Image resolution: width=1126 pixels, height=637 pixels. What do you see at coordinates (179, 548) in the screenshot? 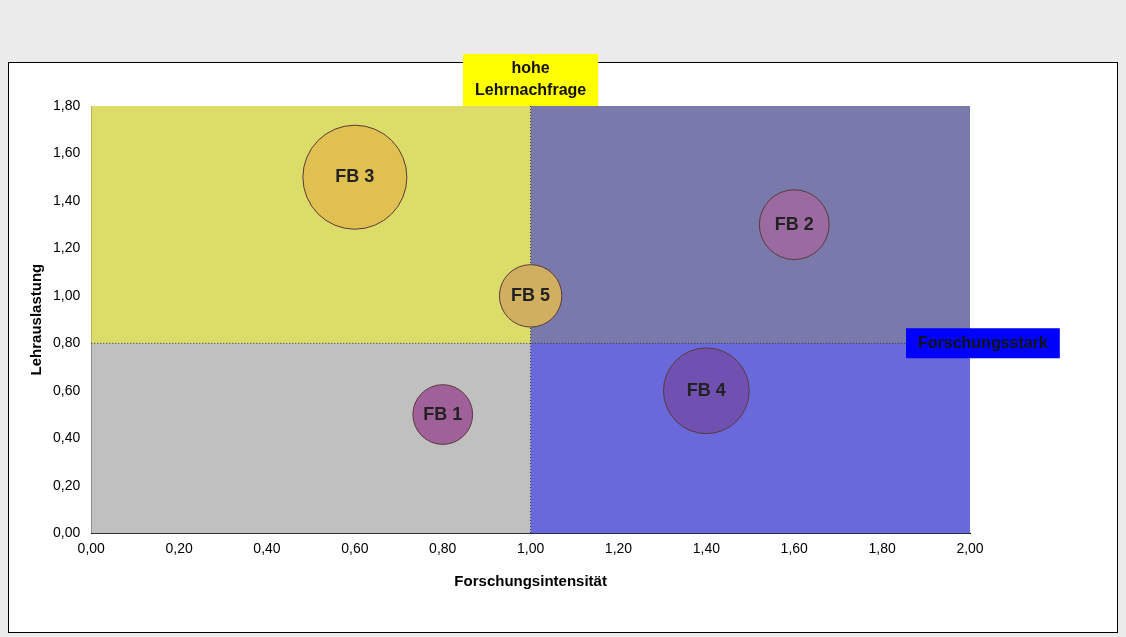
I see `x-tick-label: 0,20` at bounding box center [179, 548].